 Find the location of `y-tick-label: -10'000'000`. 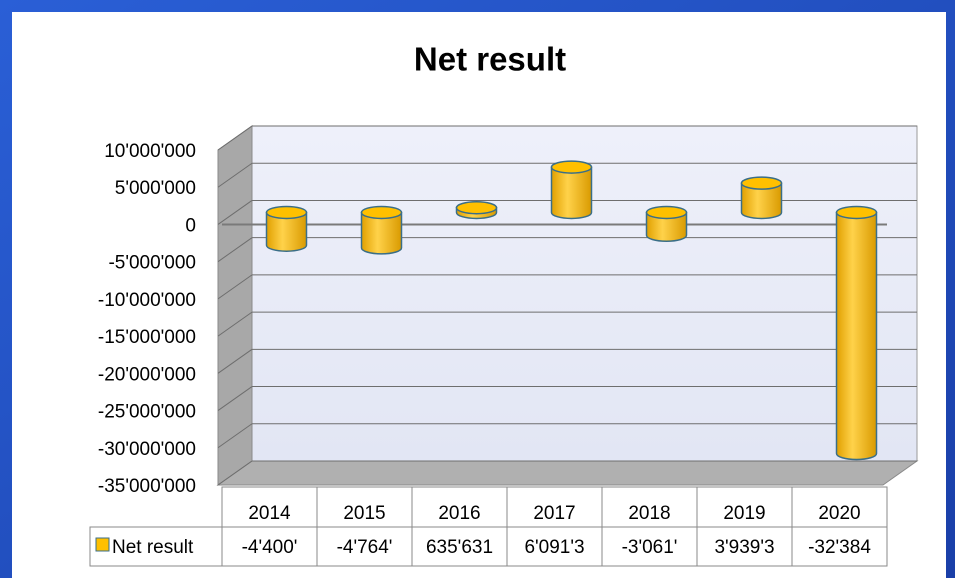

y-tick-label: -10'000'000 is located at coordinates (147, 300).